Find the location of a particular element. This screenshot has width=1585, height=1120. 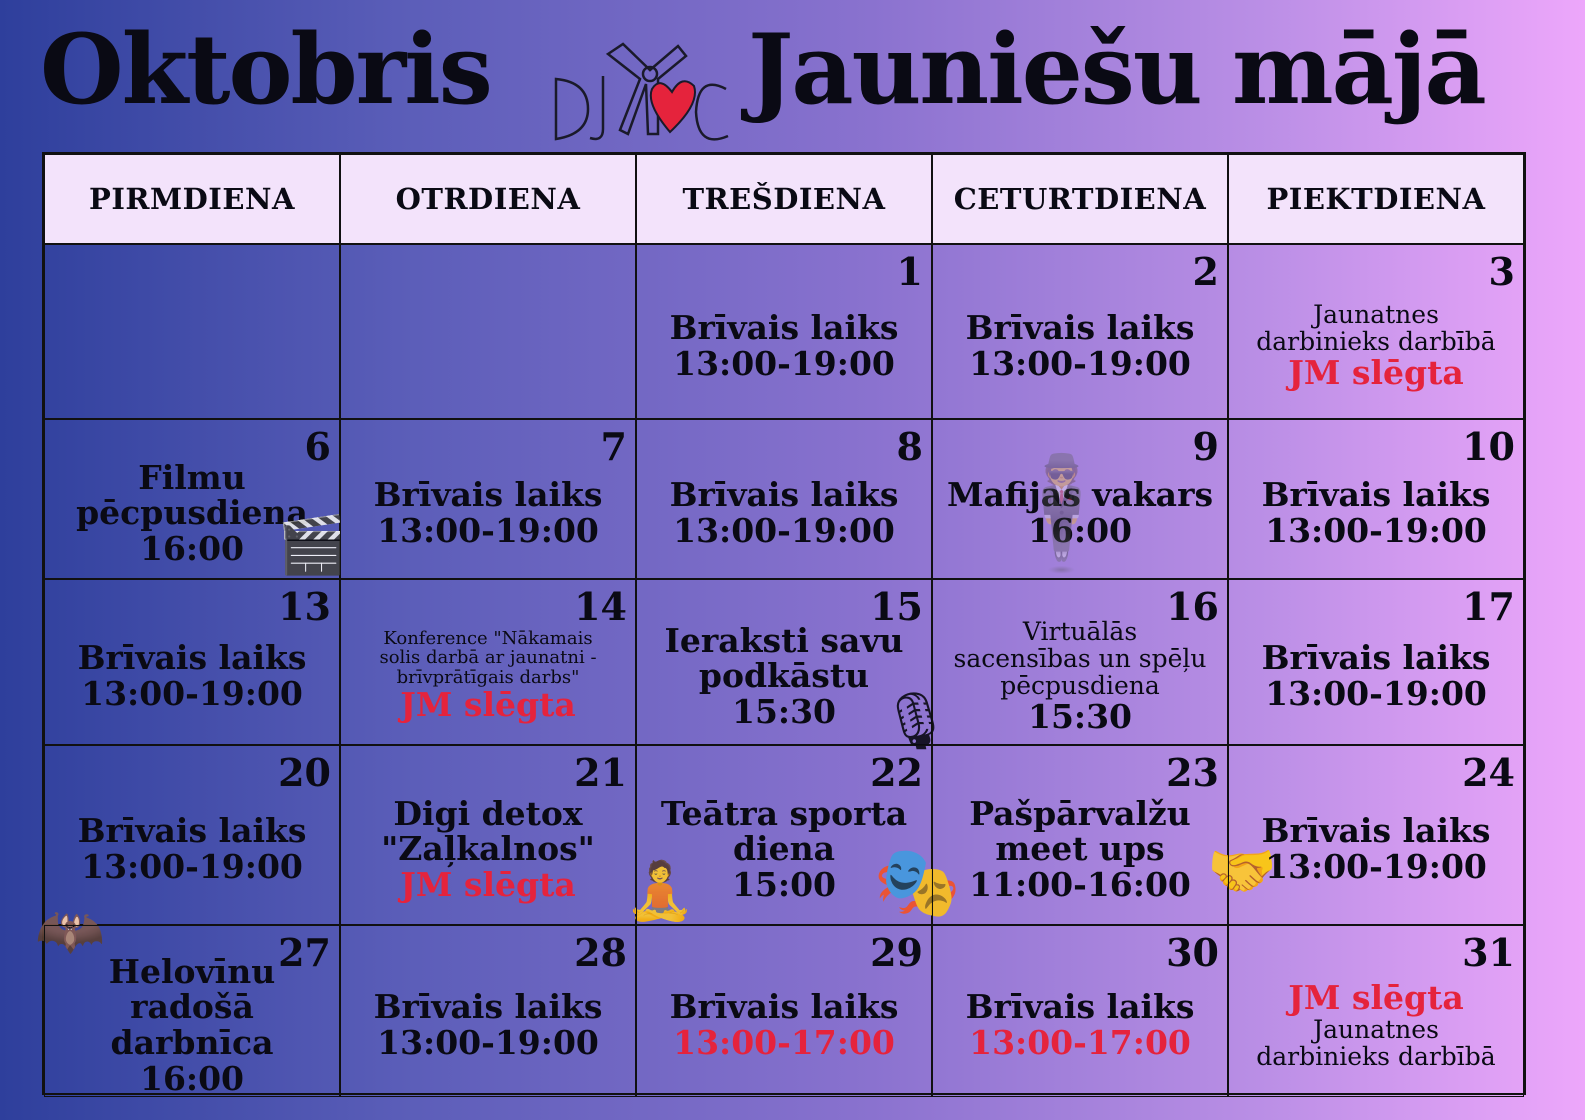

djmc-logo is located at coordinates (641, 91).